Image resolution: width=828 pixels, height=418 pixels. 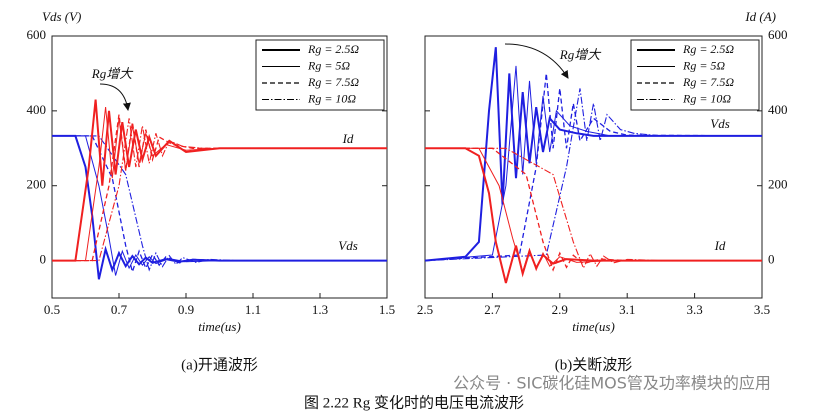 I want to click on x-tick-label: 1.3, so click(x=320, y=309).